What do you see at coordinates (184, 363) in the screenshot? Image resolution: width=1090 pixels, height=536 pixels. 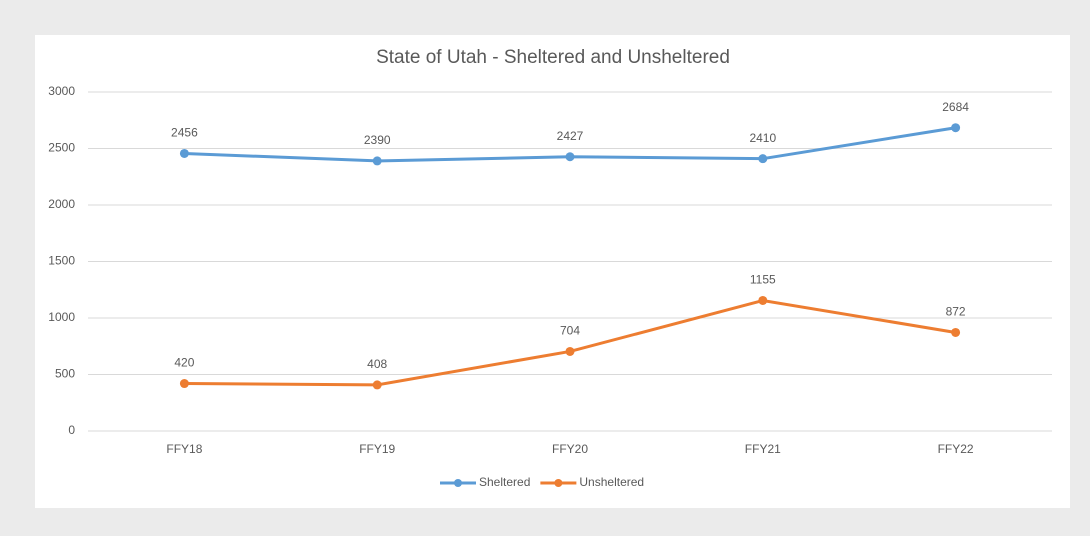 I see `data-label: 420` at bounding box center [184, 363].